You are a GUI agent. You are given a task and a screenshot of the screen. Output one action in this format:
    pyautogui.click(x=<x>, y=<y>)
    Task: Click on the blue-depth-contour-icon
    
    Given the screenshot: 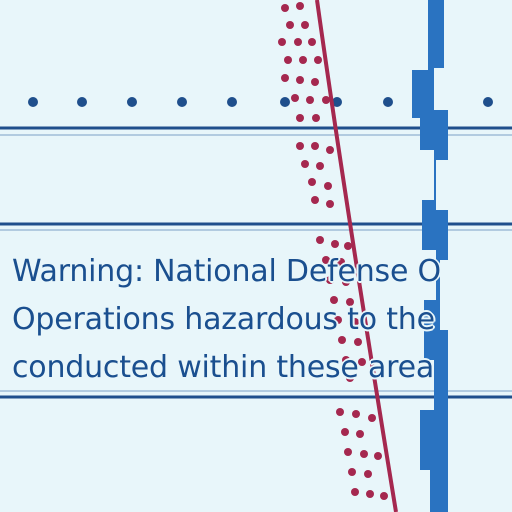 What is the action you would take?
    pyautogui.click(x=430, y=256)
    